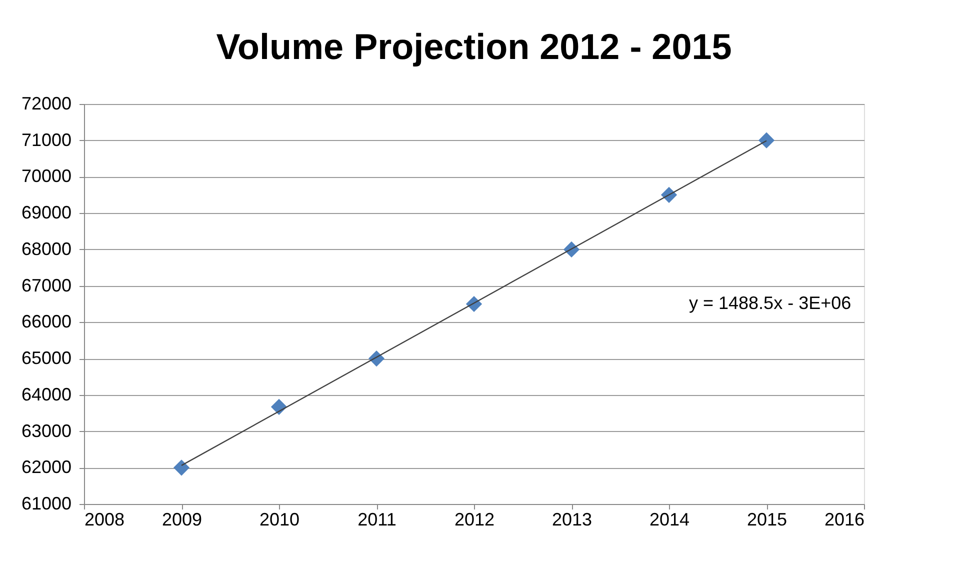 Image resolution: width=960 pixels, height=575 pixels. What do you see at coordinates (279, 520) in the screenshot?
I see `x-tick-label: 2010` at bounding box center [279, 520].